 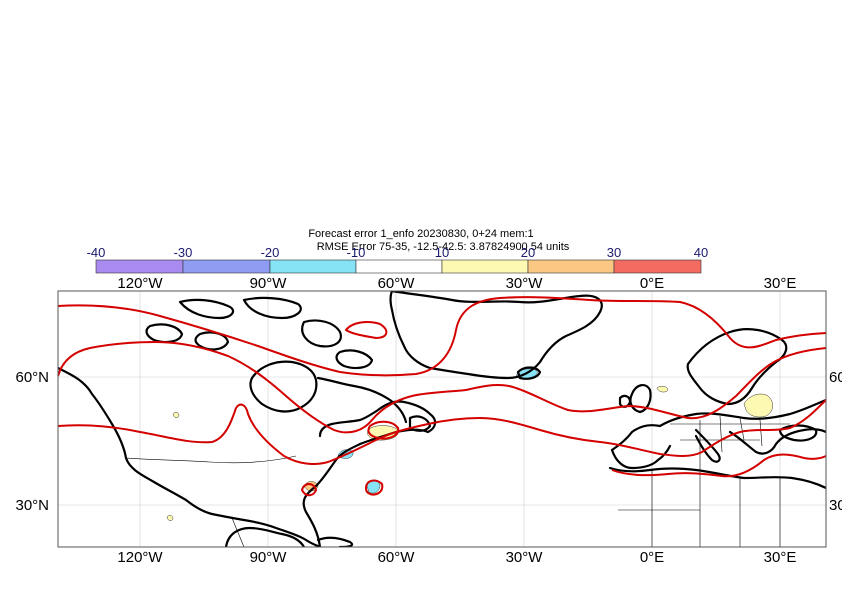 I want to click on longitude-label-top: 120°W, so click(x=140, y=283).